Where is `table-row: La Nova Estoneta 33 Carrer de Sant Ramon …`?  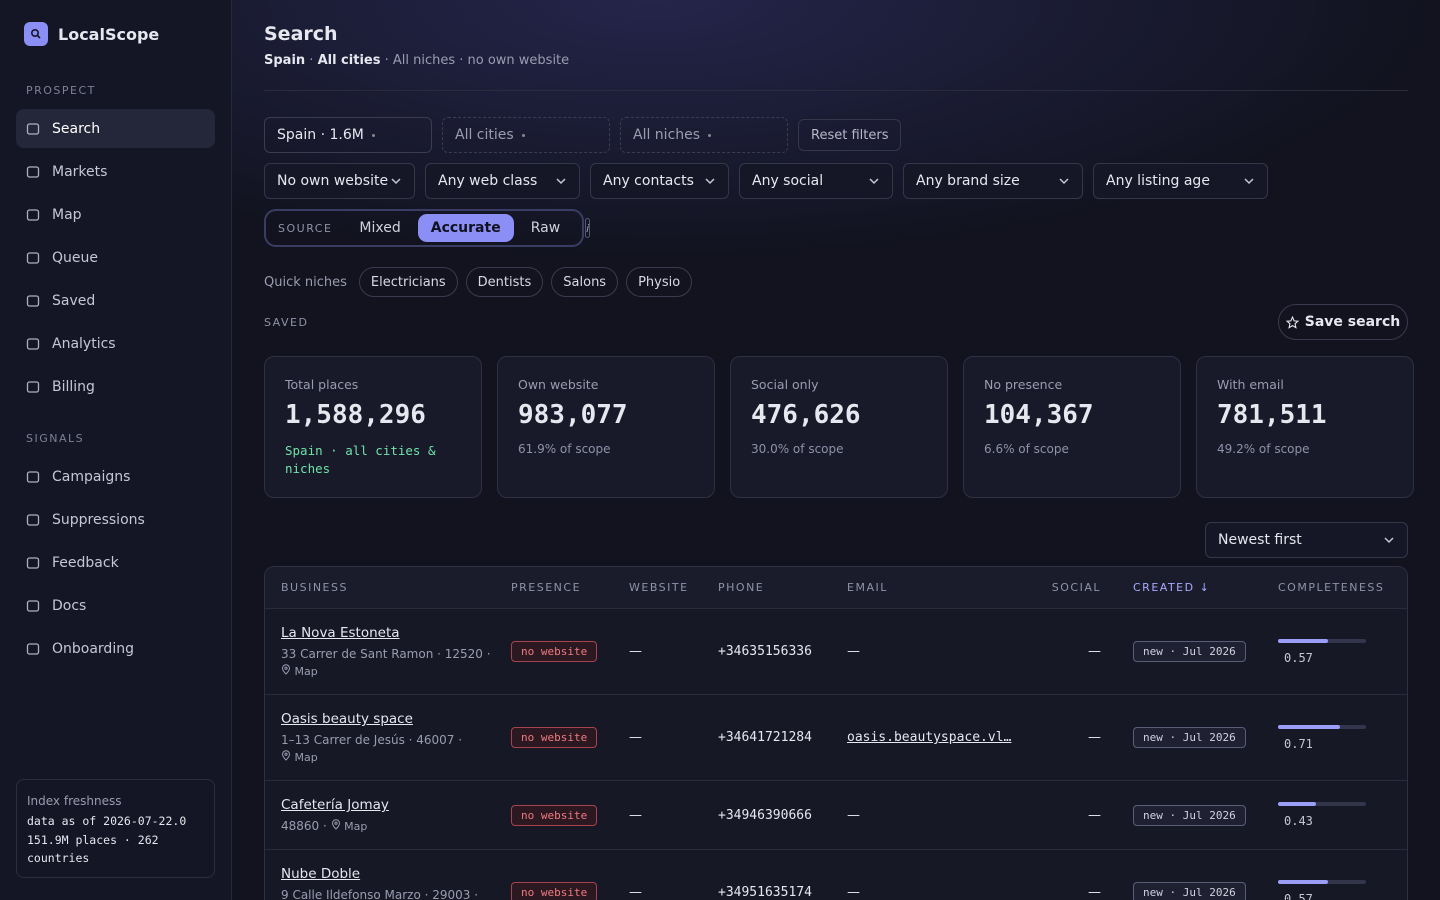 table-row: La Nova Estoneta 33 Carrer de Sant Ramon … is located at coordinates (836, 651).